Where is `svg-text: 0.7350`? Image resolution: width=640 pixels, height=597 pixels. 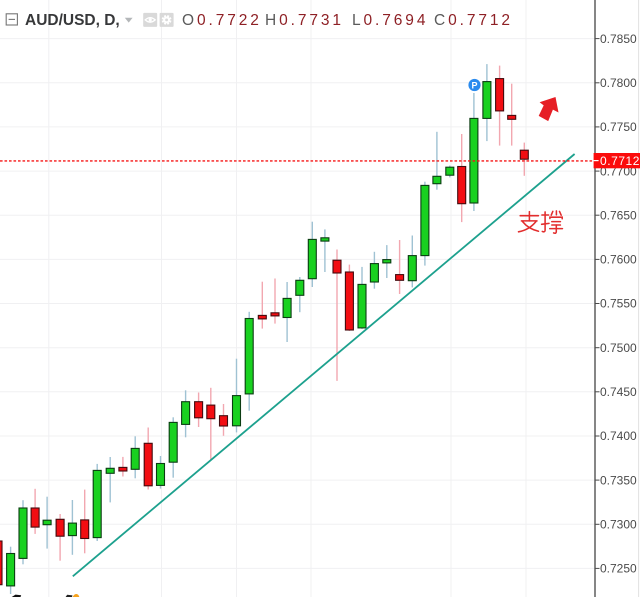
svg-text: 0.7350 is located at coordinates (618, 480).